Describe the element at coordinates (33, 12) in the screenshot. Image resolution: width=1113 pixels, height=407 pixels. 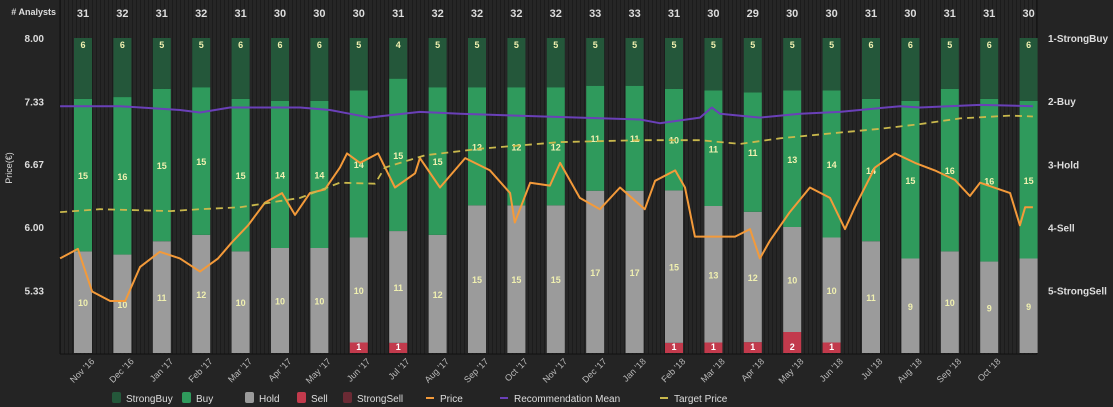
I see `analyst-count-label: # Analysts` at that location.